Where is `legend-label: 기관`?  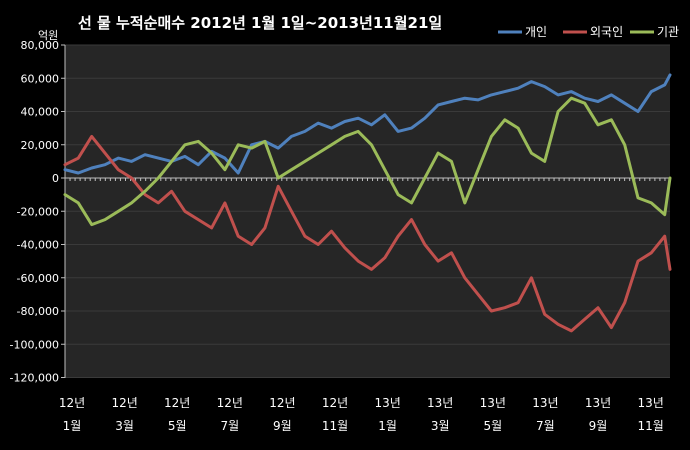 legend-label: 기관 is located at coordinates (668, 32).